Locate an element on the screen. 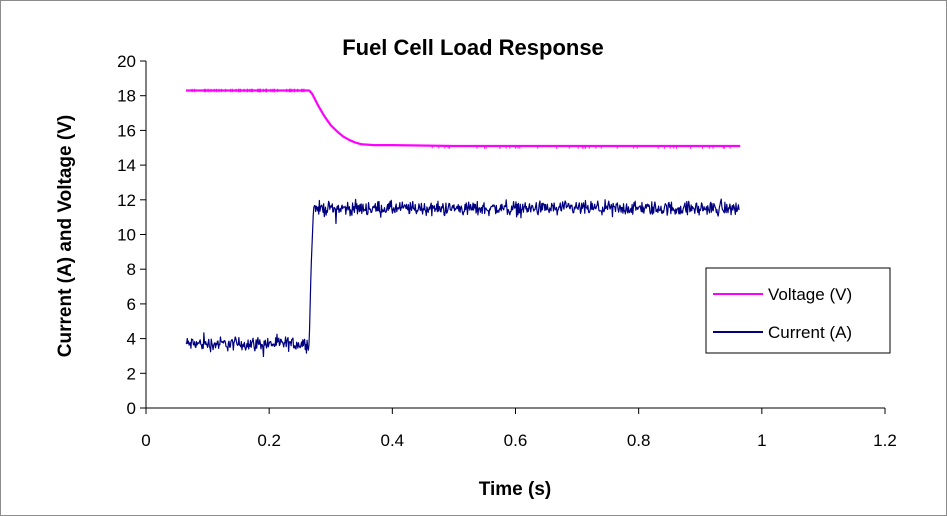  x-tick-label: 0.8 is located at coordinates (639, 440).